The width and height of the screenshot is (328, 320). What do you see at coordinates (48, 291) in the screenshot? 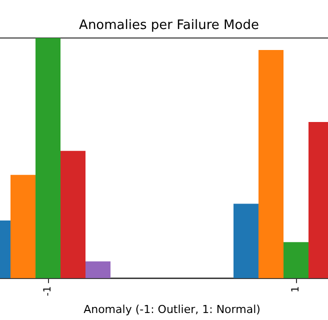
I see `x-tick-label: -1` at bounding box center [48, 291].